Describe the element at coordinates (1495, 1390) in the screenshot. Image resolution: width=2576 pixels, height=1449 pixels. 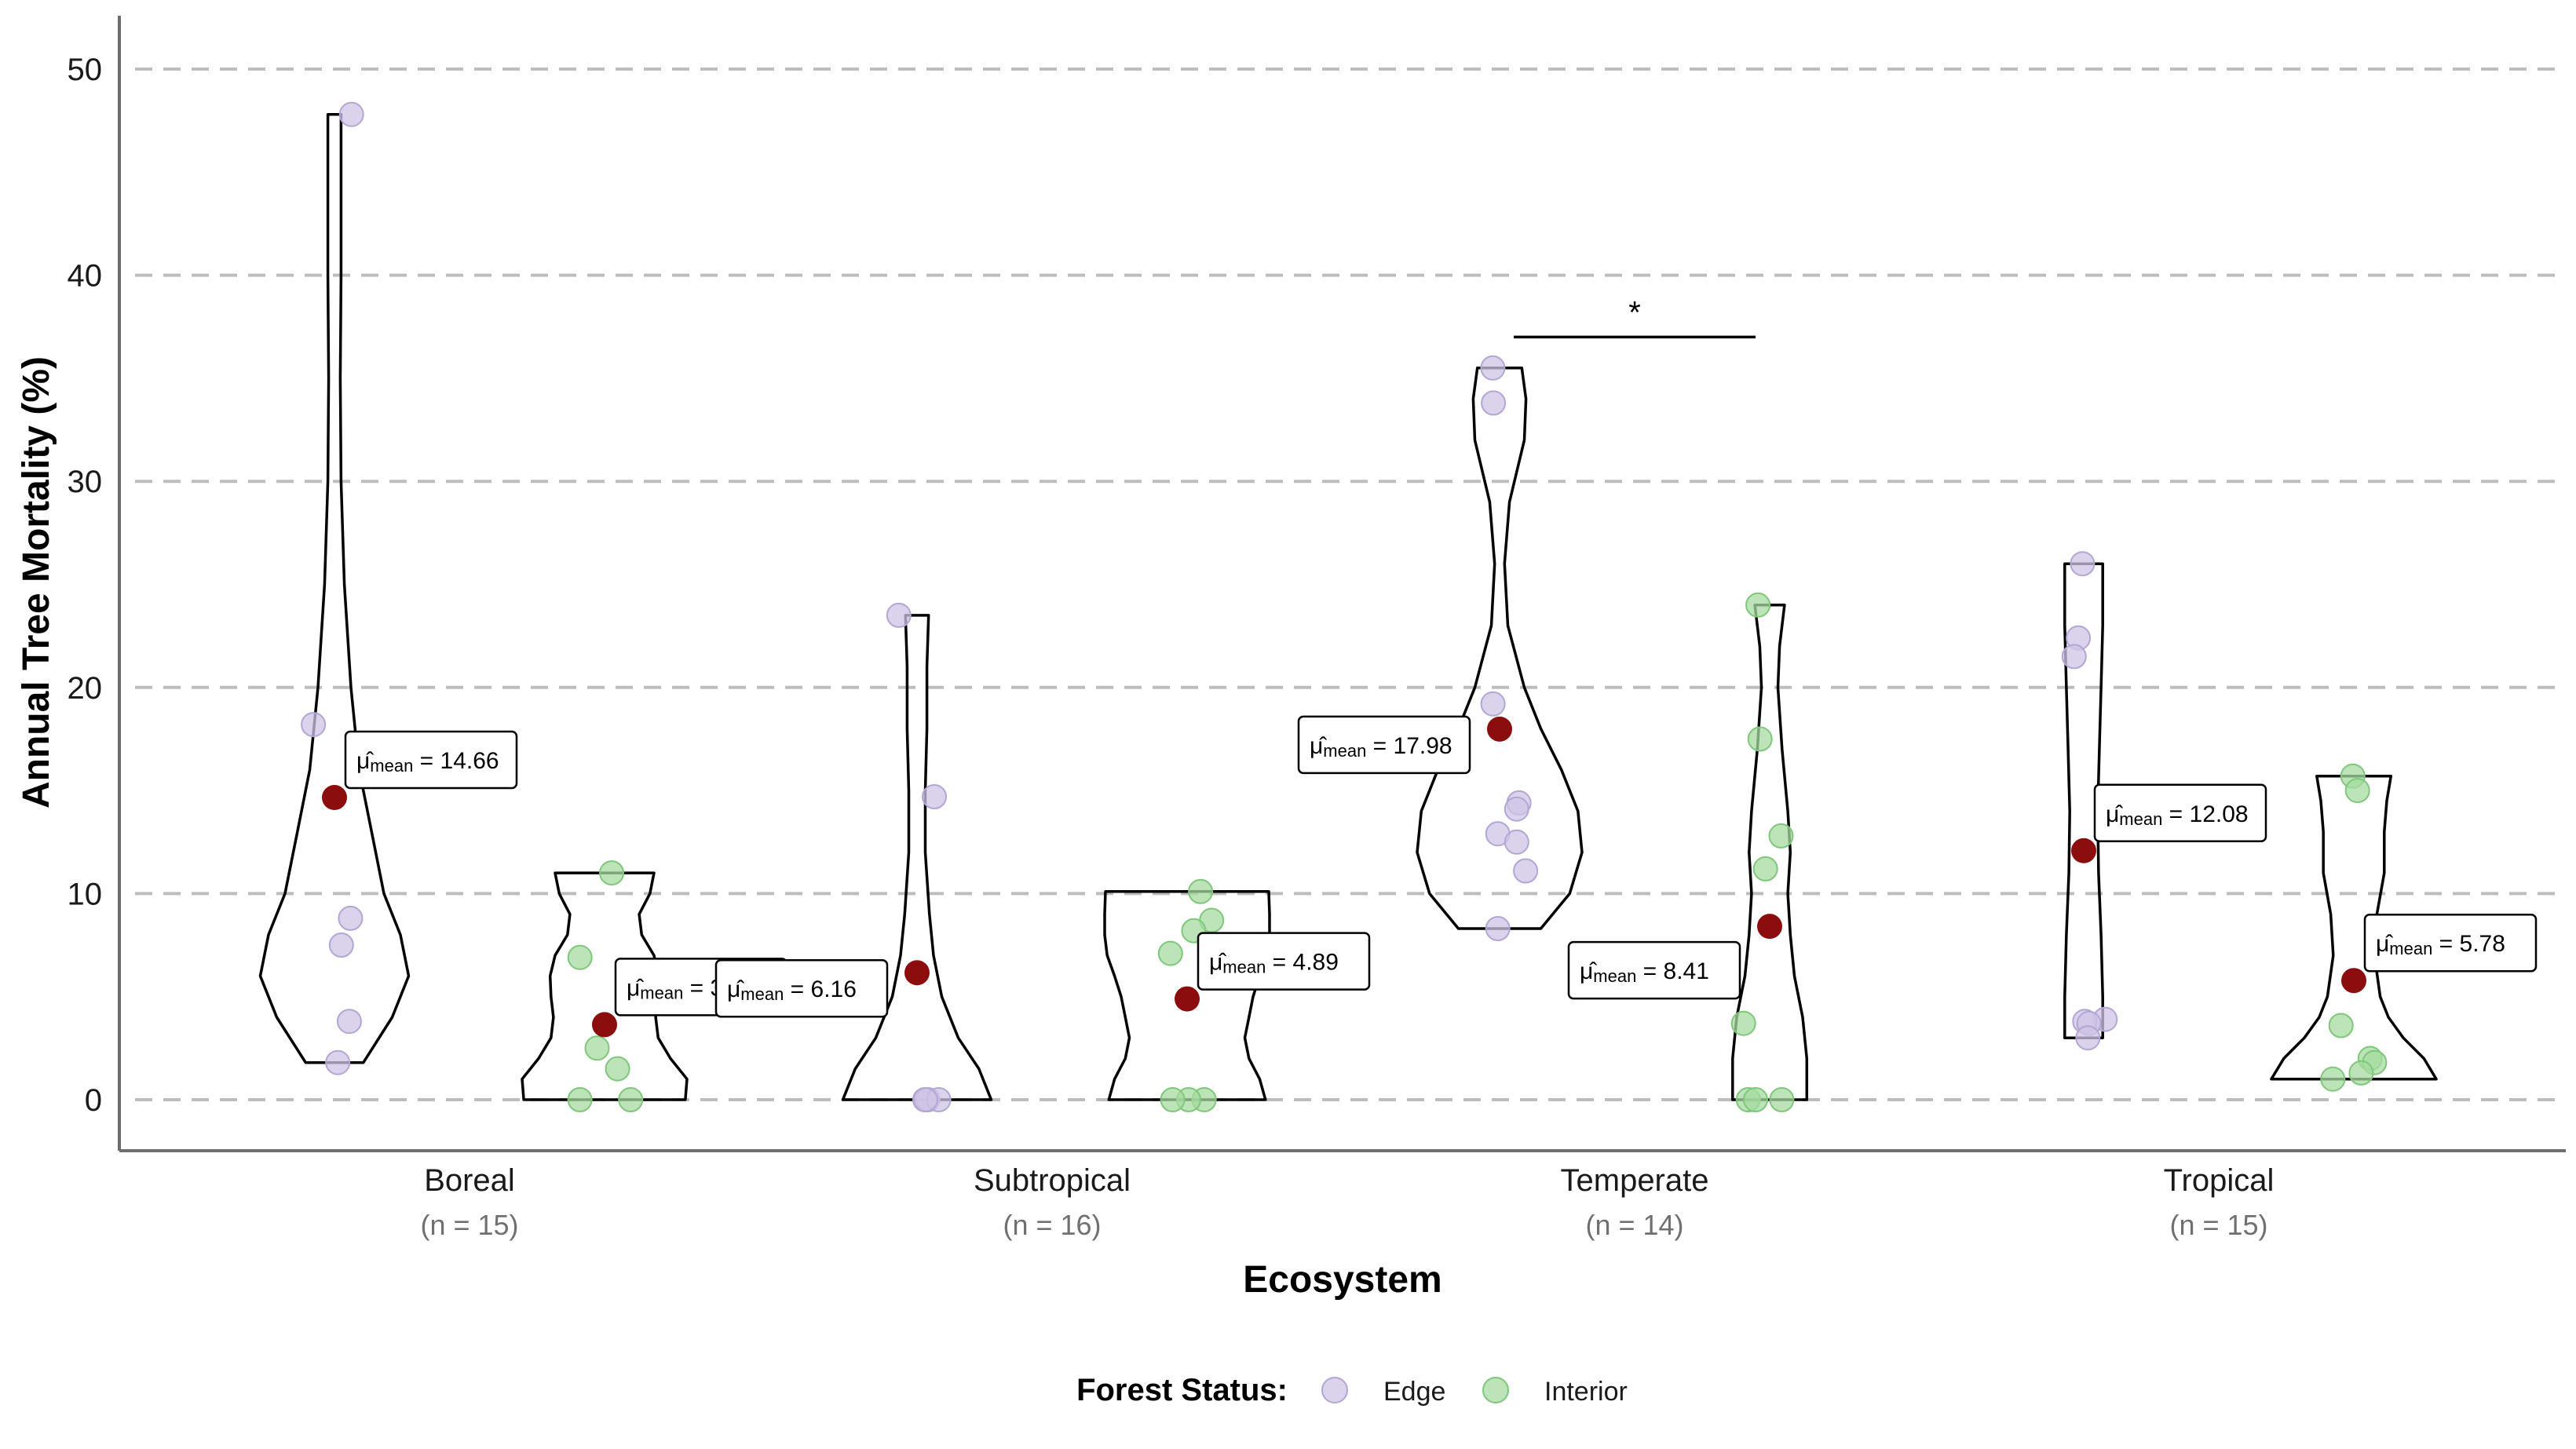
I see `legend-key-interior` at that location.